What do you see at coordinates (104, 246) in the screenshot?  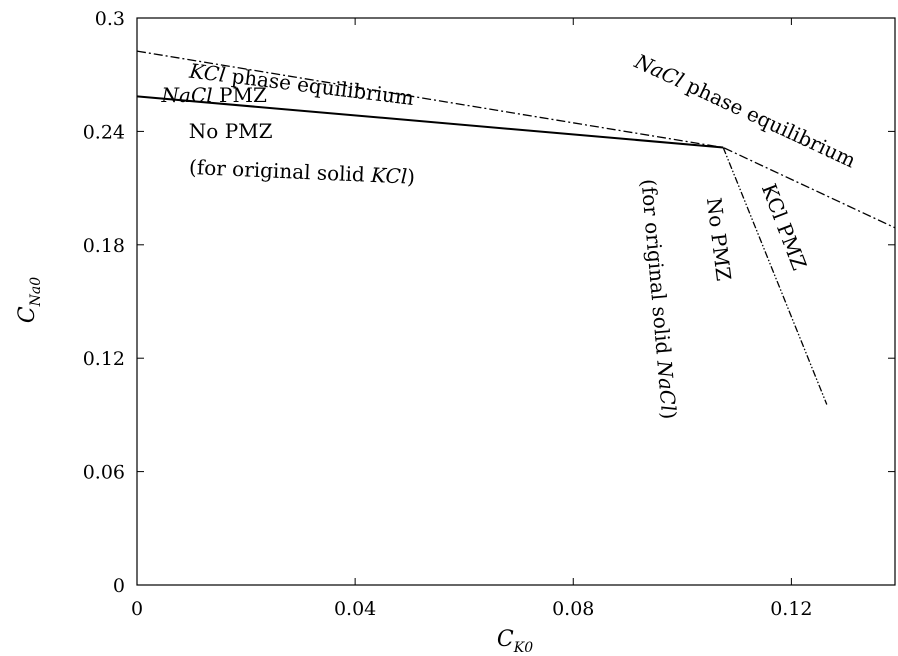 I see `y-tick-label: 0.18` at bounding box center [104, 246].